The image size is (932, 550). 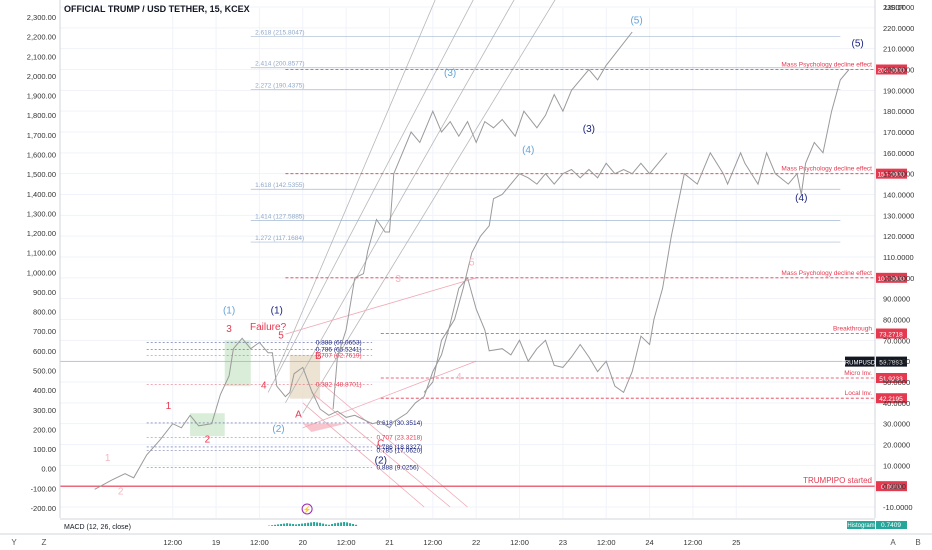 What do you see at coordinates (305, 376) in the screenshot?
I see `zone-box-tan` at bounding box center [305, 376].